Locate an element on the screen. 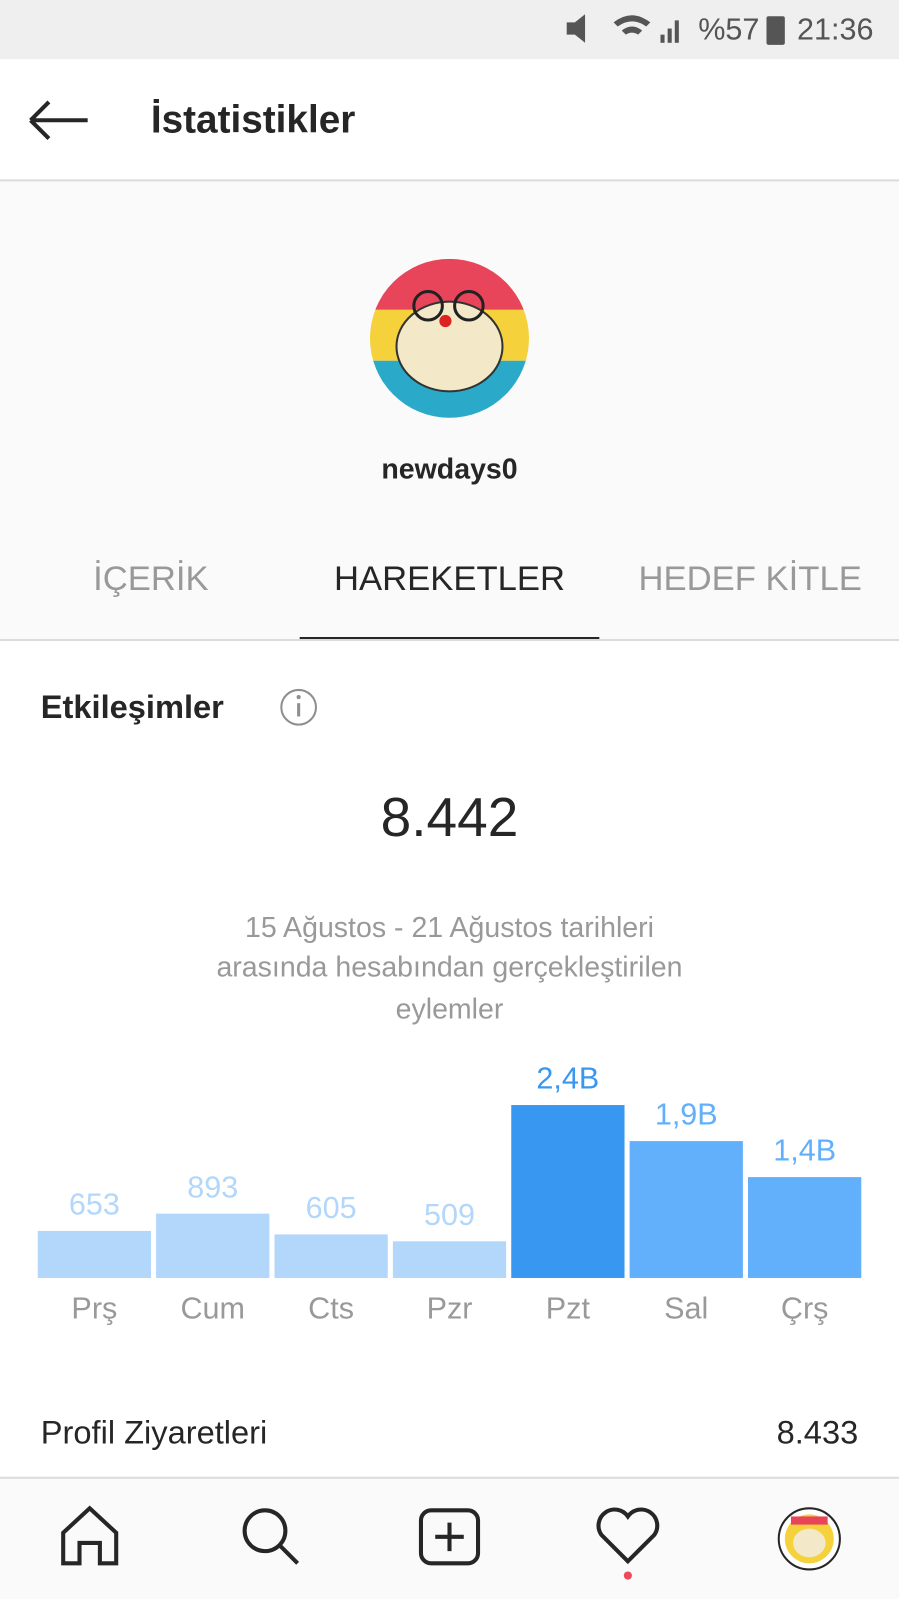 The width and height of the screenshot is (899, 1599). x-tick-label: Cum is located at coordinates (212, 1309).